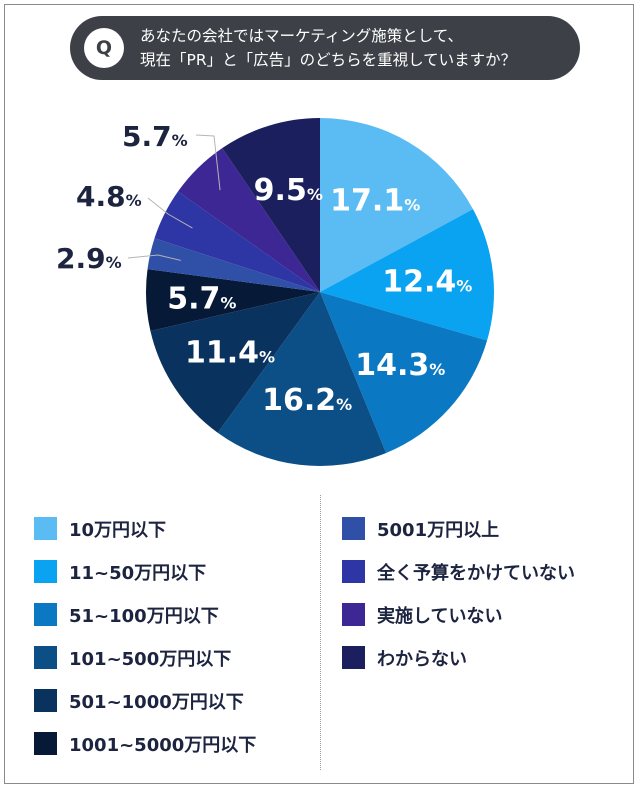 The image size is (640, 790). What do you see at coordinates (118, 530) in the screenshot?
I see `legend-label: 10万円以下` at bounding box center [118, 530].